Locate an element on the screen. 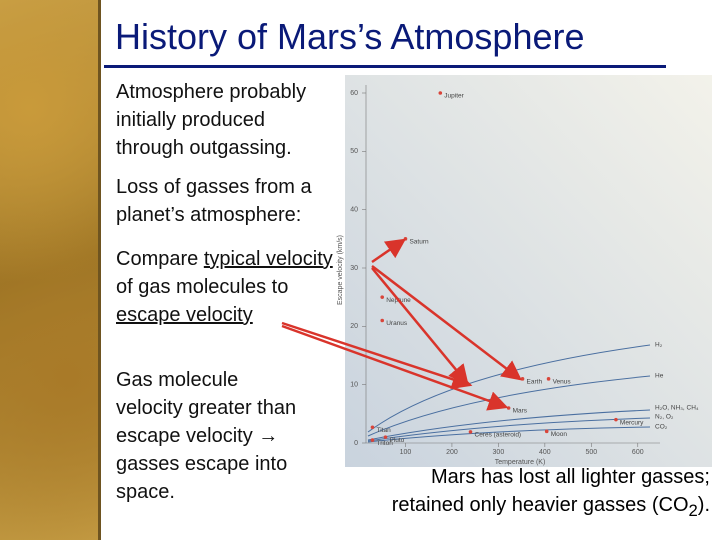 Image resolution: width=720 pixels, height=540 pixels. curve-label: He is located at coordinates (659, 376).